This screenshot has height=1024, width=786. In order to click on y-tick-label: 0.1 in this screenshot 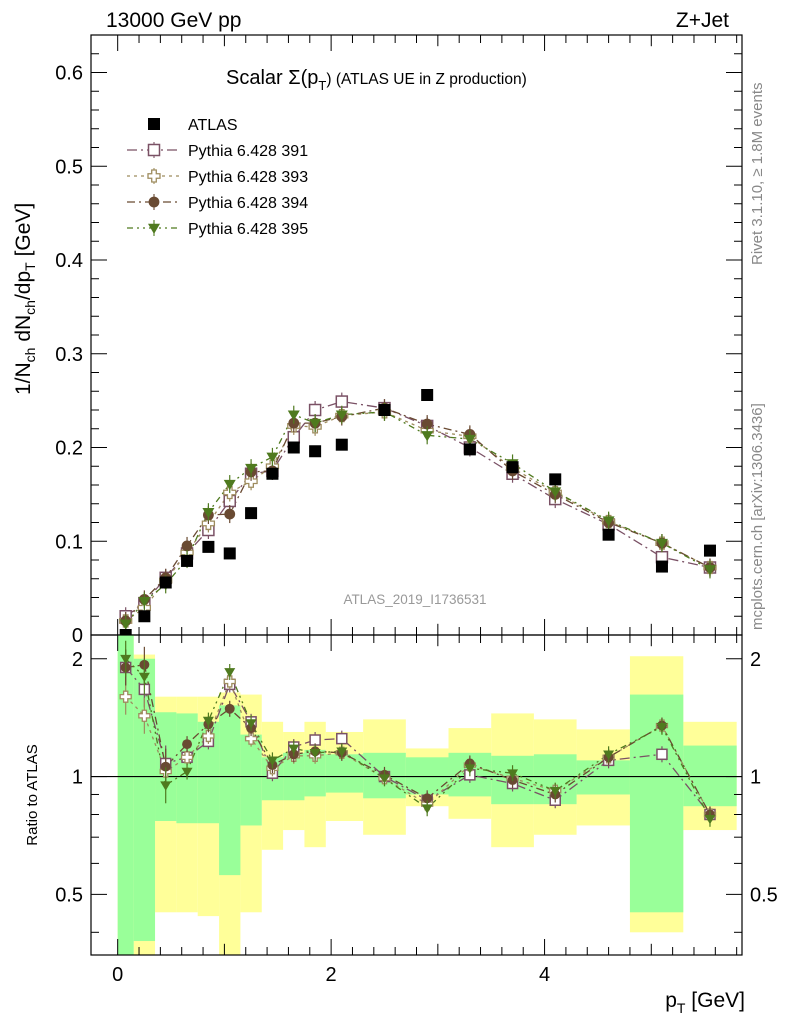, I will do `click(69, 542)`.